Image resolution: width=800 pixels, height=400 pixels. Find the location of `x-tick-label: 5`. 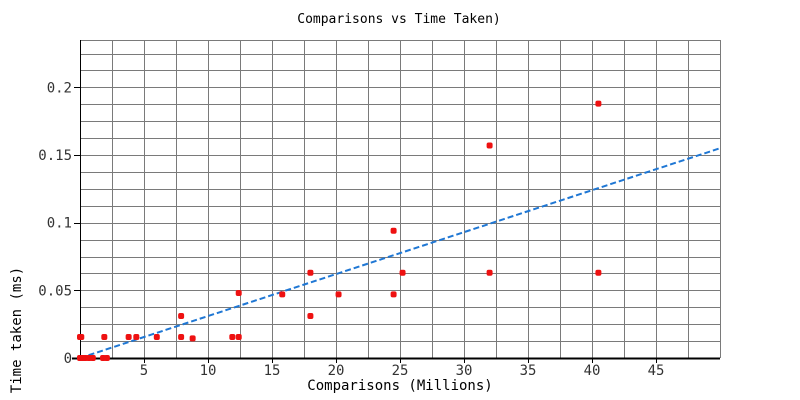

x-tick-label: 5 is located at coordinates (144, 371).